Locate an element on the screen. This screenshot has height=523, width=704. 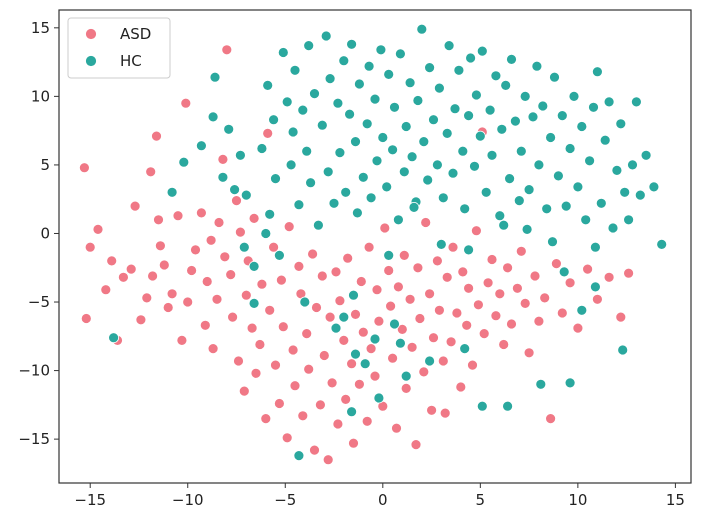
y-tick-label: 0 is located at coordinates (45, 233).